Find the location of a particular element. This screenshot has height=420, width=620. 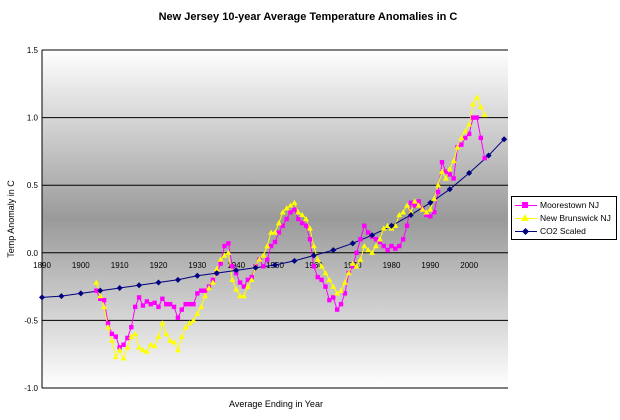

y-axis-title: Temp Anomaly in C is located at coordinates (11, 219).